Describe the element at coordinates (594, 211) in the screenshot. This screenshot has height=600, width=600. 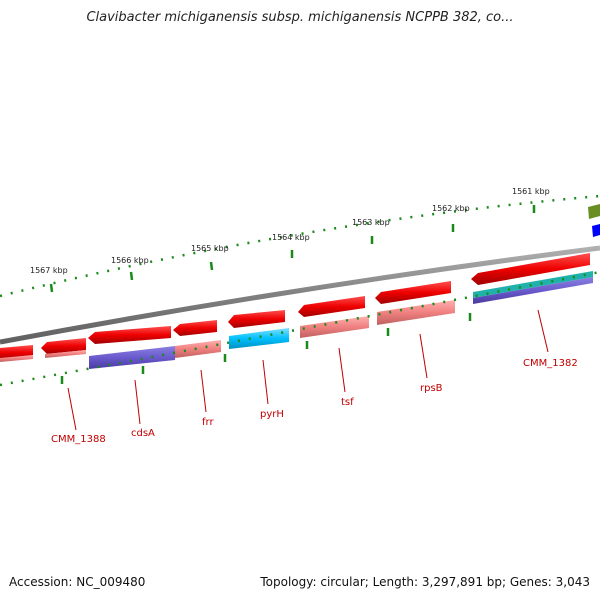
I see `feature-olive` at that location.